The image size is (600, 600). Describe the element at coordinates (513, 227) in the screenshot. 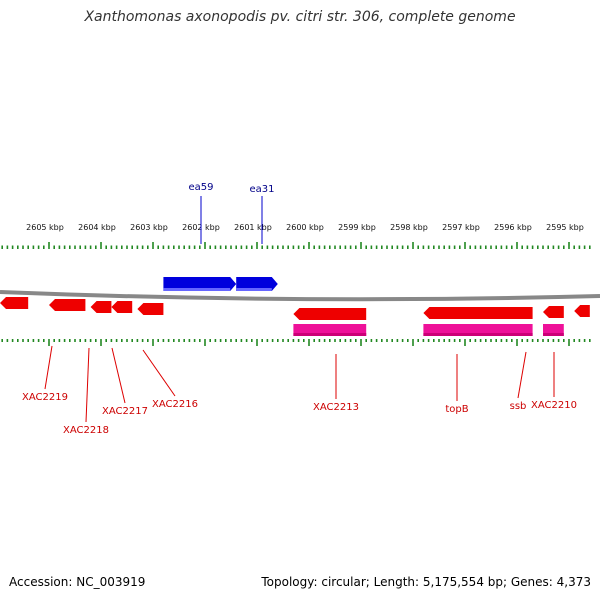

I see `ruler-label: 2596 kbp` at that location.